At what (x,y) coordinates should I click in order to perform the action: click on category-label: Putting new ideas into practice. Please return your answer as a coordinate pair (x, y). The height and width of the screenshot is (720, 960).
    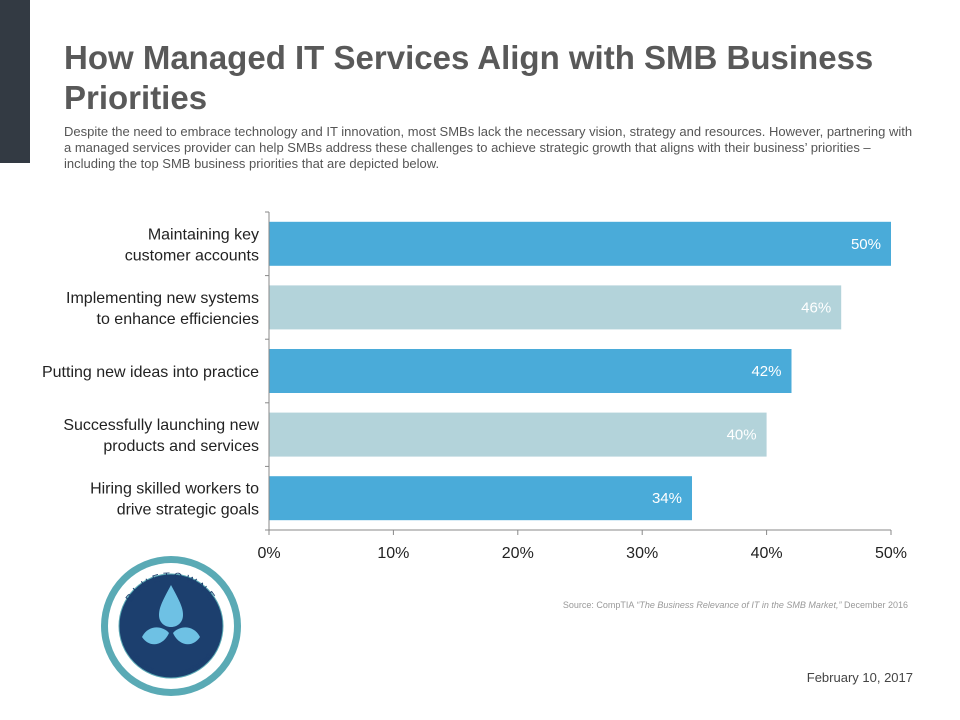
    Looking at the image, I should click on (150, 372).